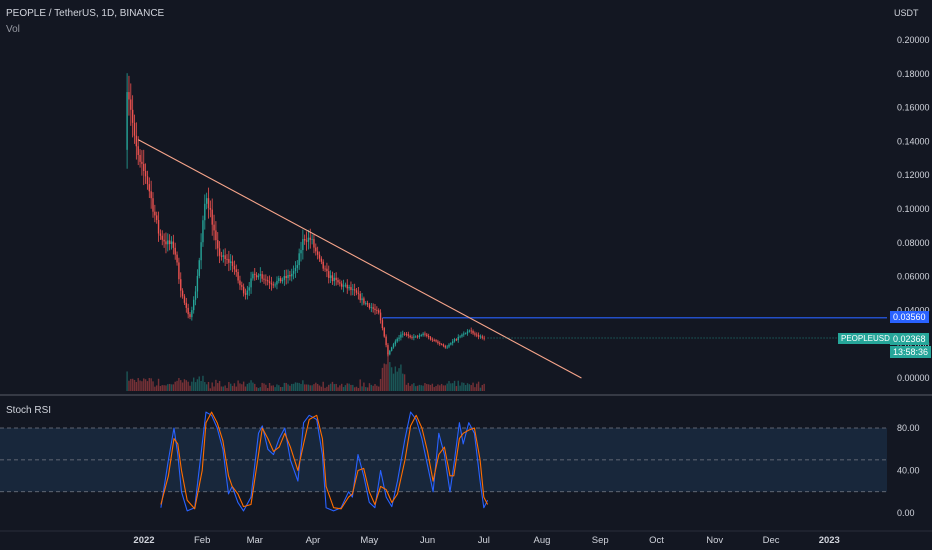 The width and height of the screenshot is (932, 550). I want to click on rsi-axis-tick: 0.00, so click(906, 513).